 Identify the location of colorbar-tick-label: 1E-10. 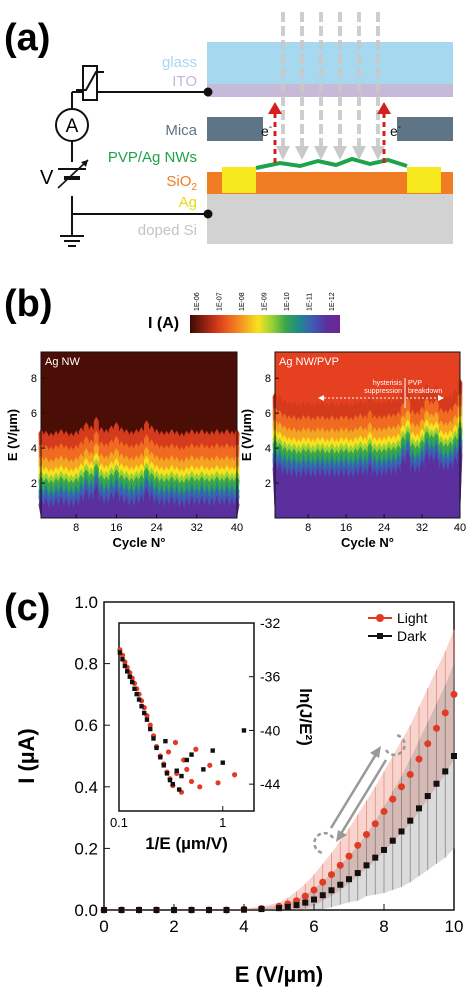
(287, 301).